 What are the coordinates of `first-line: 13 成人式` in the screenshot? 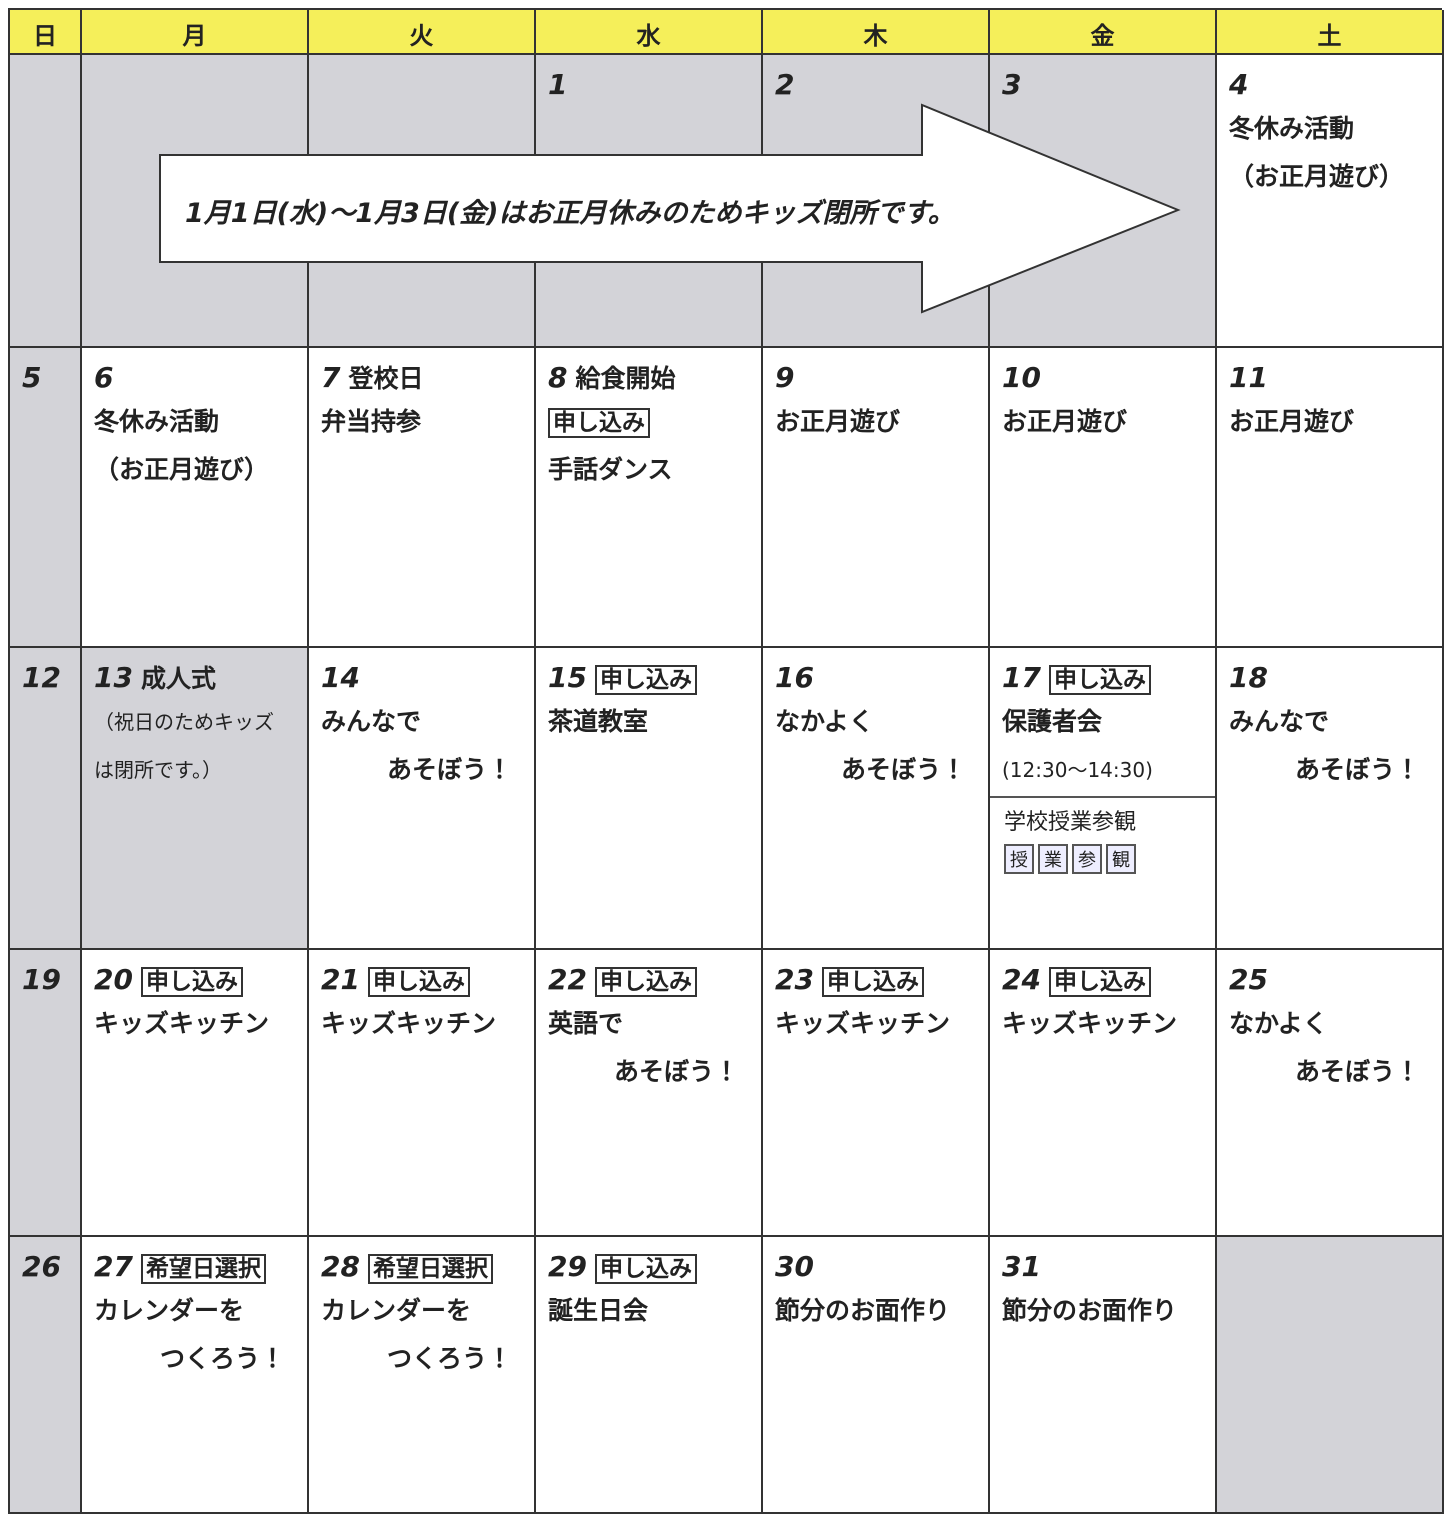 It's located at (194, 678).